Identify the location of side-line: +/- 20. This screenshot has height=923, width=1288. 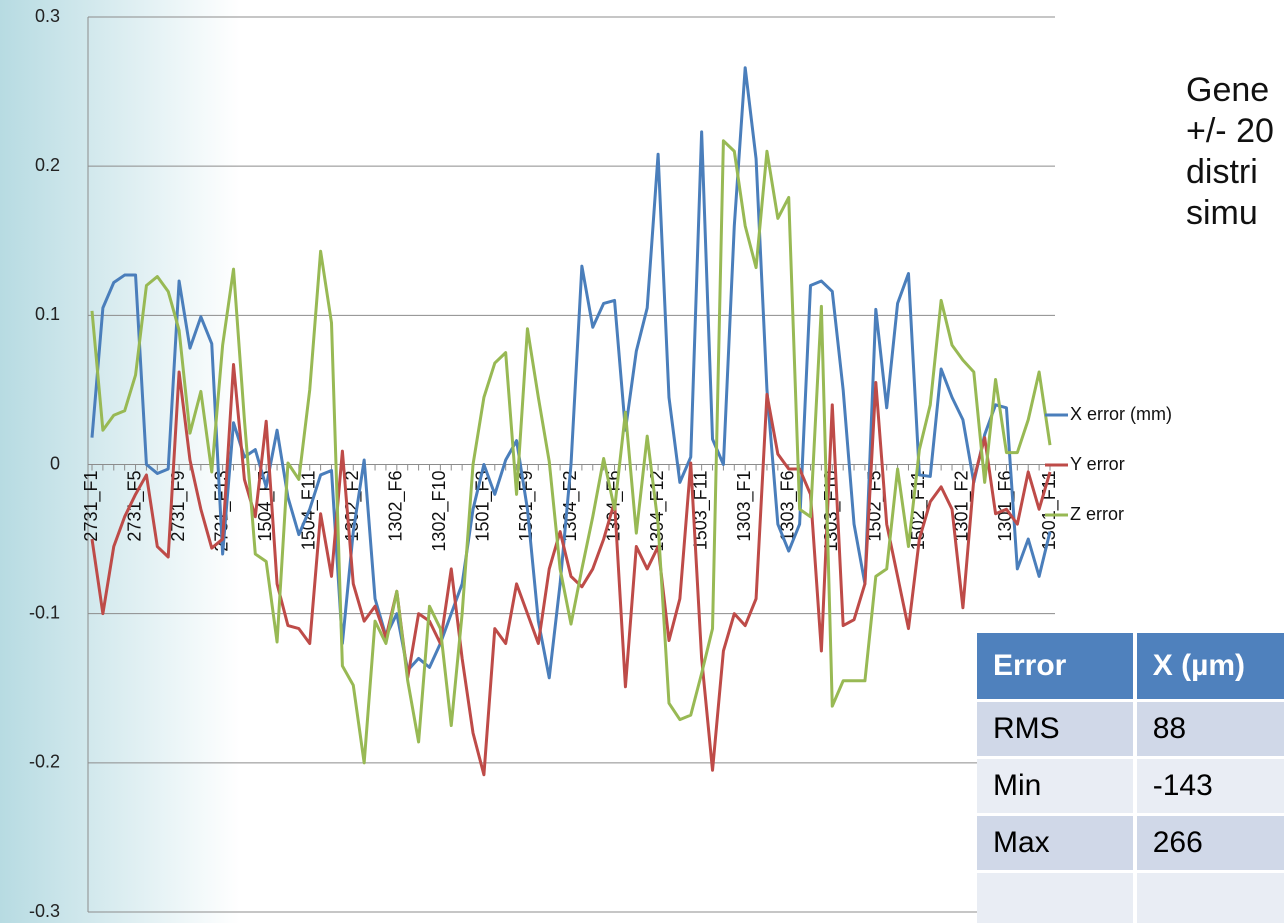
(1230, 131).